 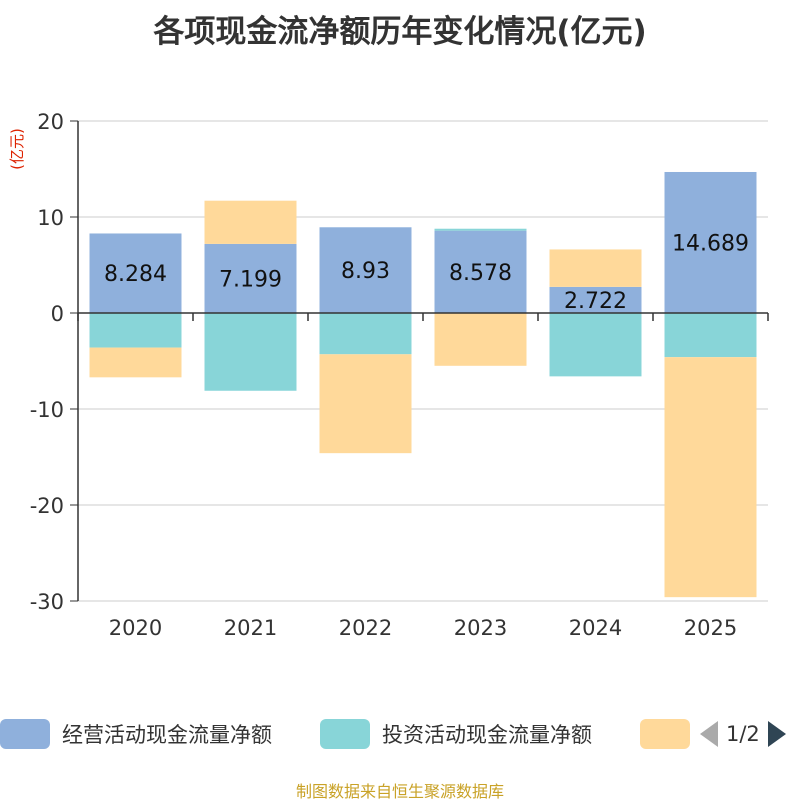 I want to click on bar-2-2022, so click(x=365, y=334).